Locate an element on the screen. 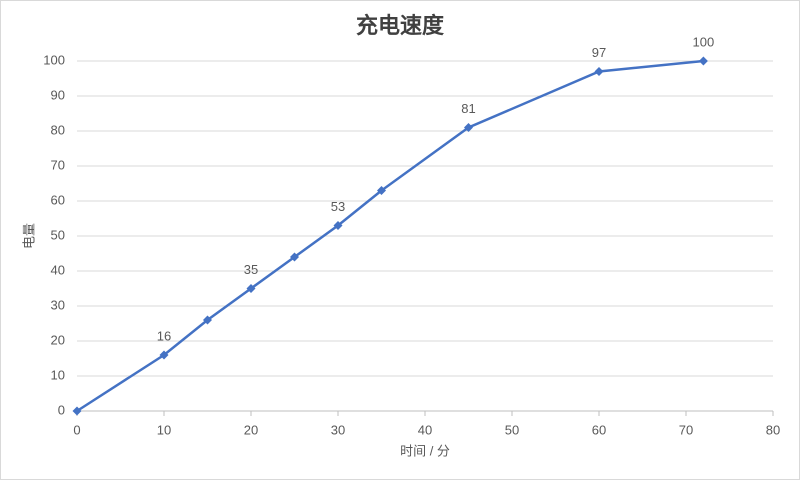  y-tick-label: 70 is located at coordinates (58, 164).